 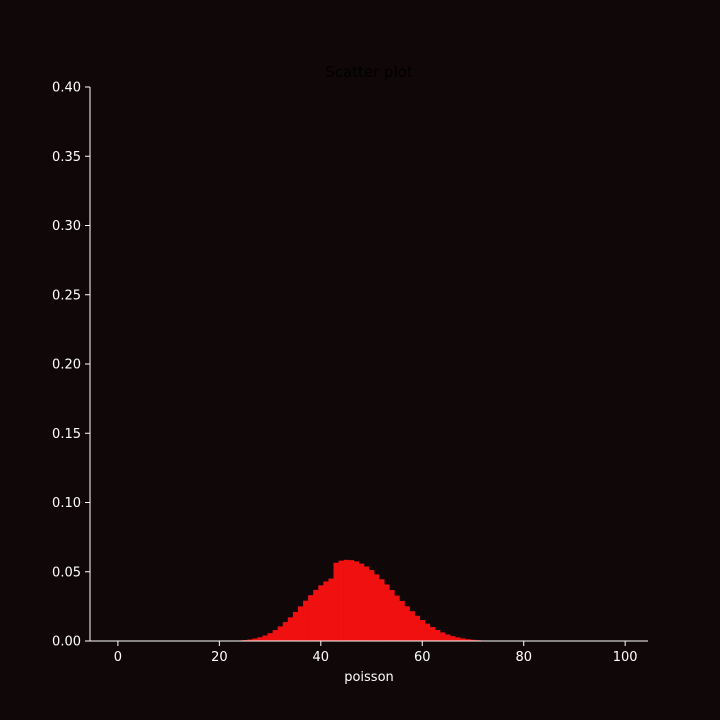 What do you see at coordinates (523, 657) in the screenshot?
I see `x-tick-label: 80` at bounding box center [523, 657].